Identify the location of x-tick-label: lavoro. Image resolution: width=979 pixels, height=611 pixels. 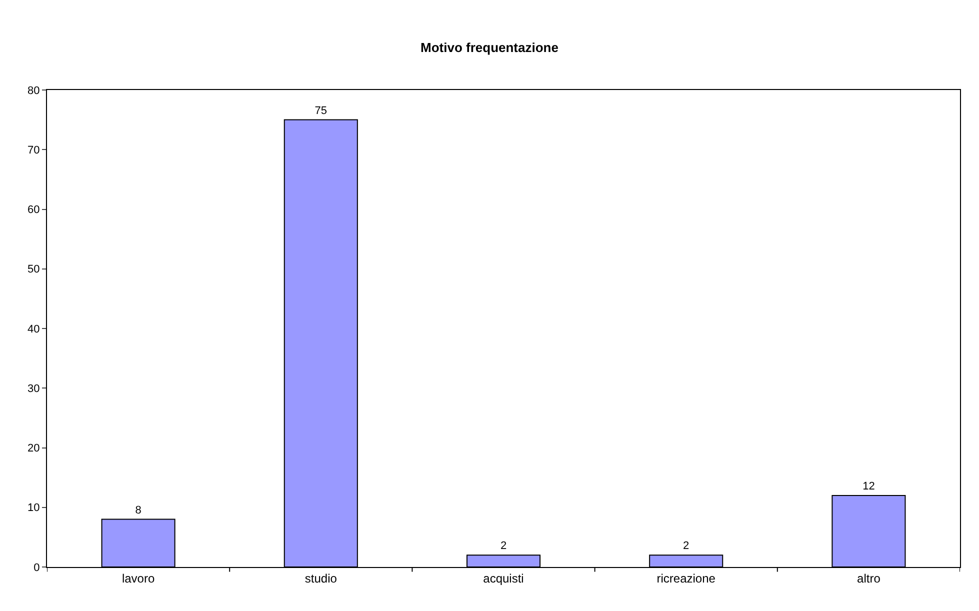
(138, 578).